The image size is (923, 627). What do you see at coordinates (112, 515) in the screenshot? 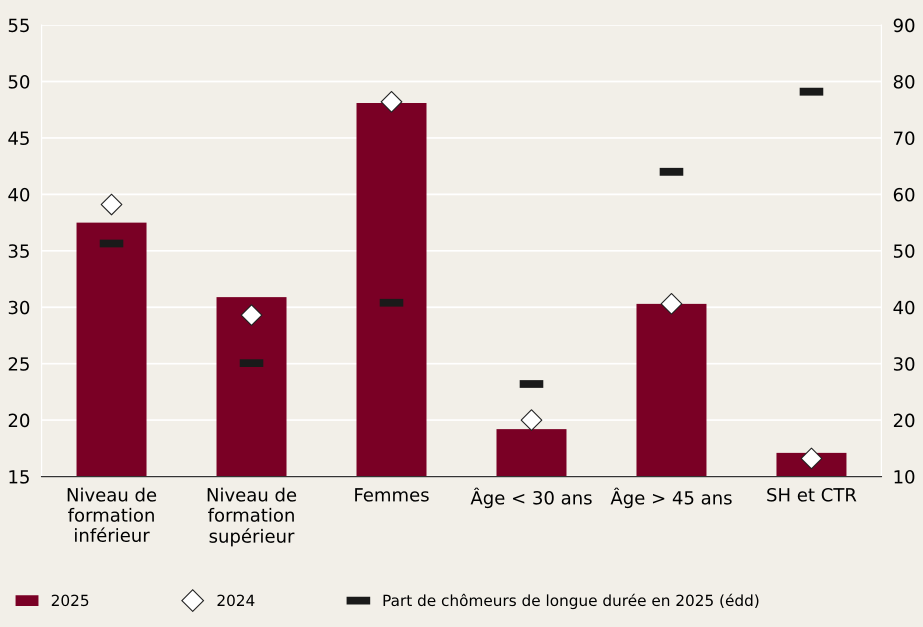
I see `x-tick-label: Niveau de formation inférieur` at bounding box center [112, 515].